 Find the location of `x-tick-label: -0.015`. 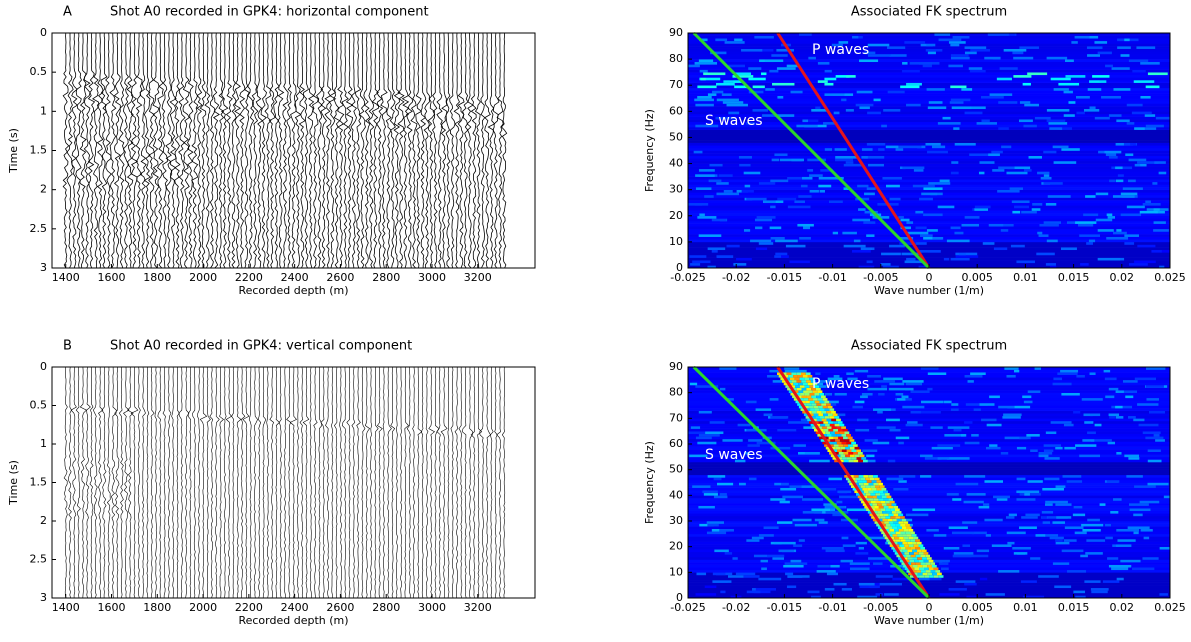

x-tick-label: -0.015 is located at coordinates (784, 607).